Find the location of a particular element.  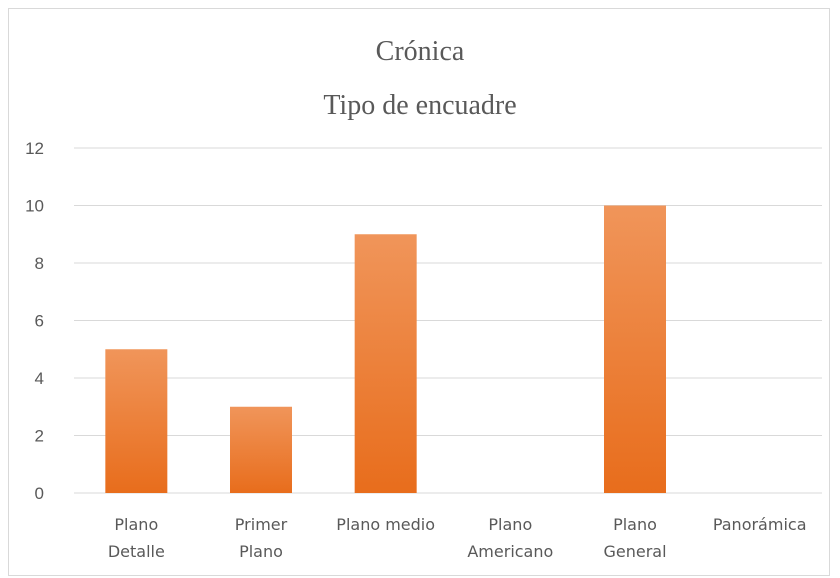

y-tick-label: 8 is located at coordinates (39, 263).